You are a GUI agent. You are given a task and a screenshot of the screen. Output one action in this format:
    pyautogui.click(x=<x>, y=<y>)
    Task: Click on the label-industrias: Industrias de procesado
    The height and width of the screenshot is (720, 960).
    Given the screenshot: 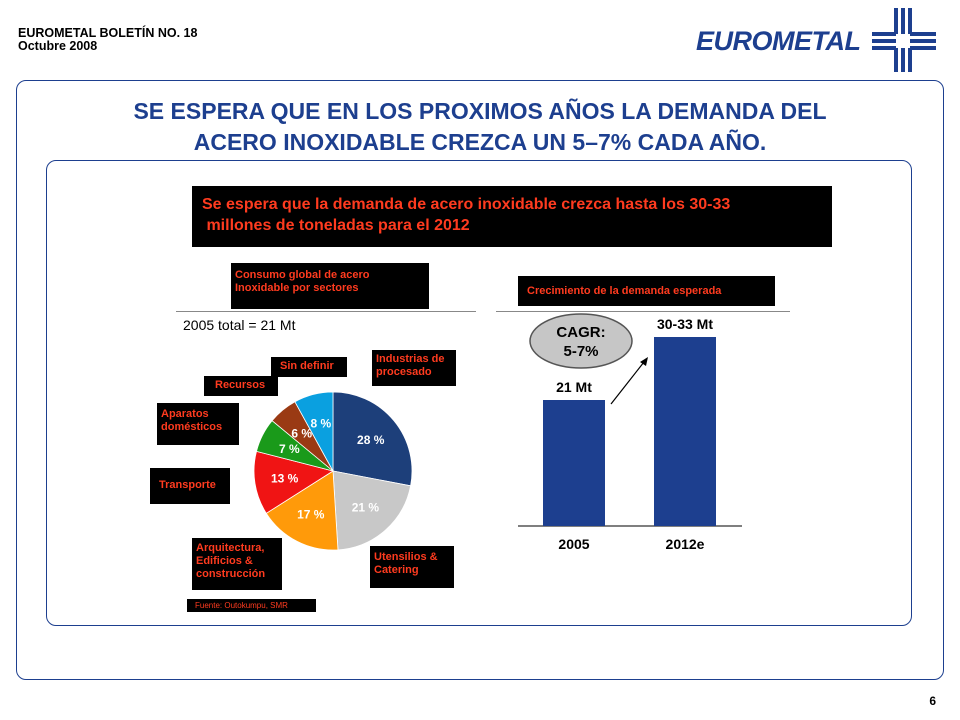 What is the action you would take?
    pyautogui.click(x=414, y=368)
    